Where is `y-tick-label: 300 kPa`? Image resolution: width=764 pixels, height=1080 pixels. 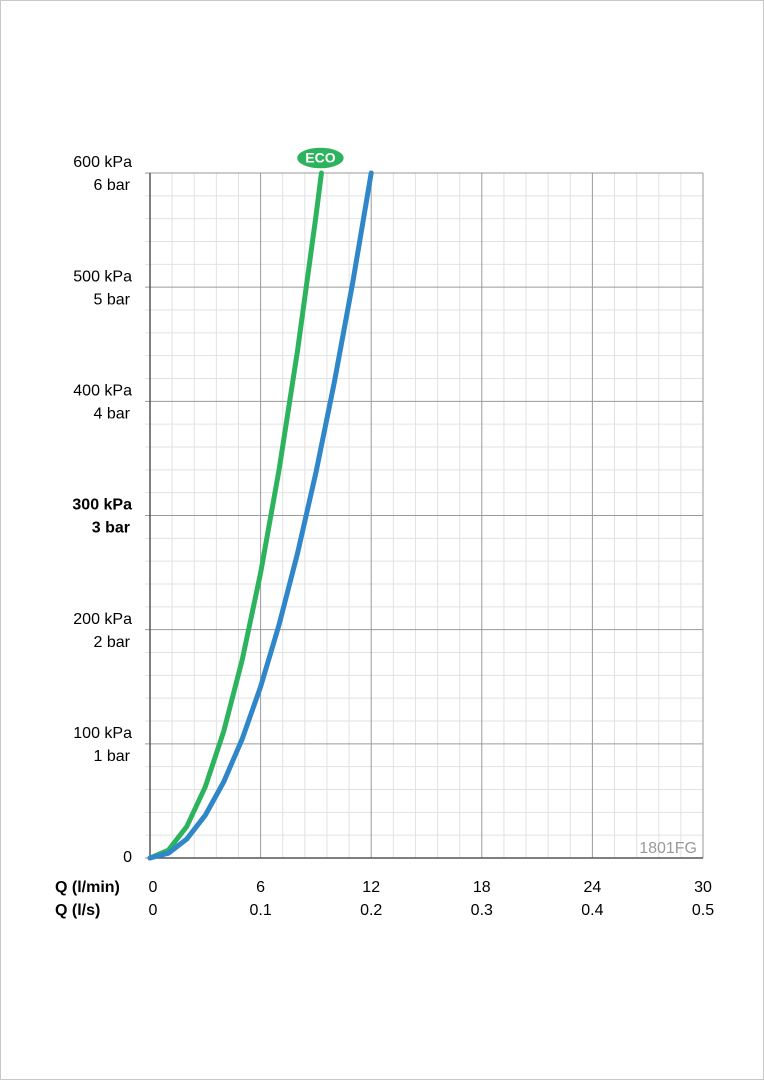
y-tick-label: 300 kPa is located at coordinates (102, 505).